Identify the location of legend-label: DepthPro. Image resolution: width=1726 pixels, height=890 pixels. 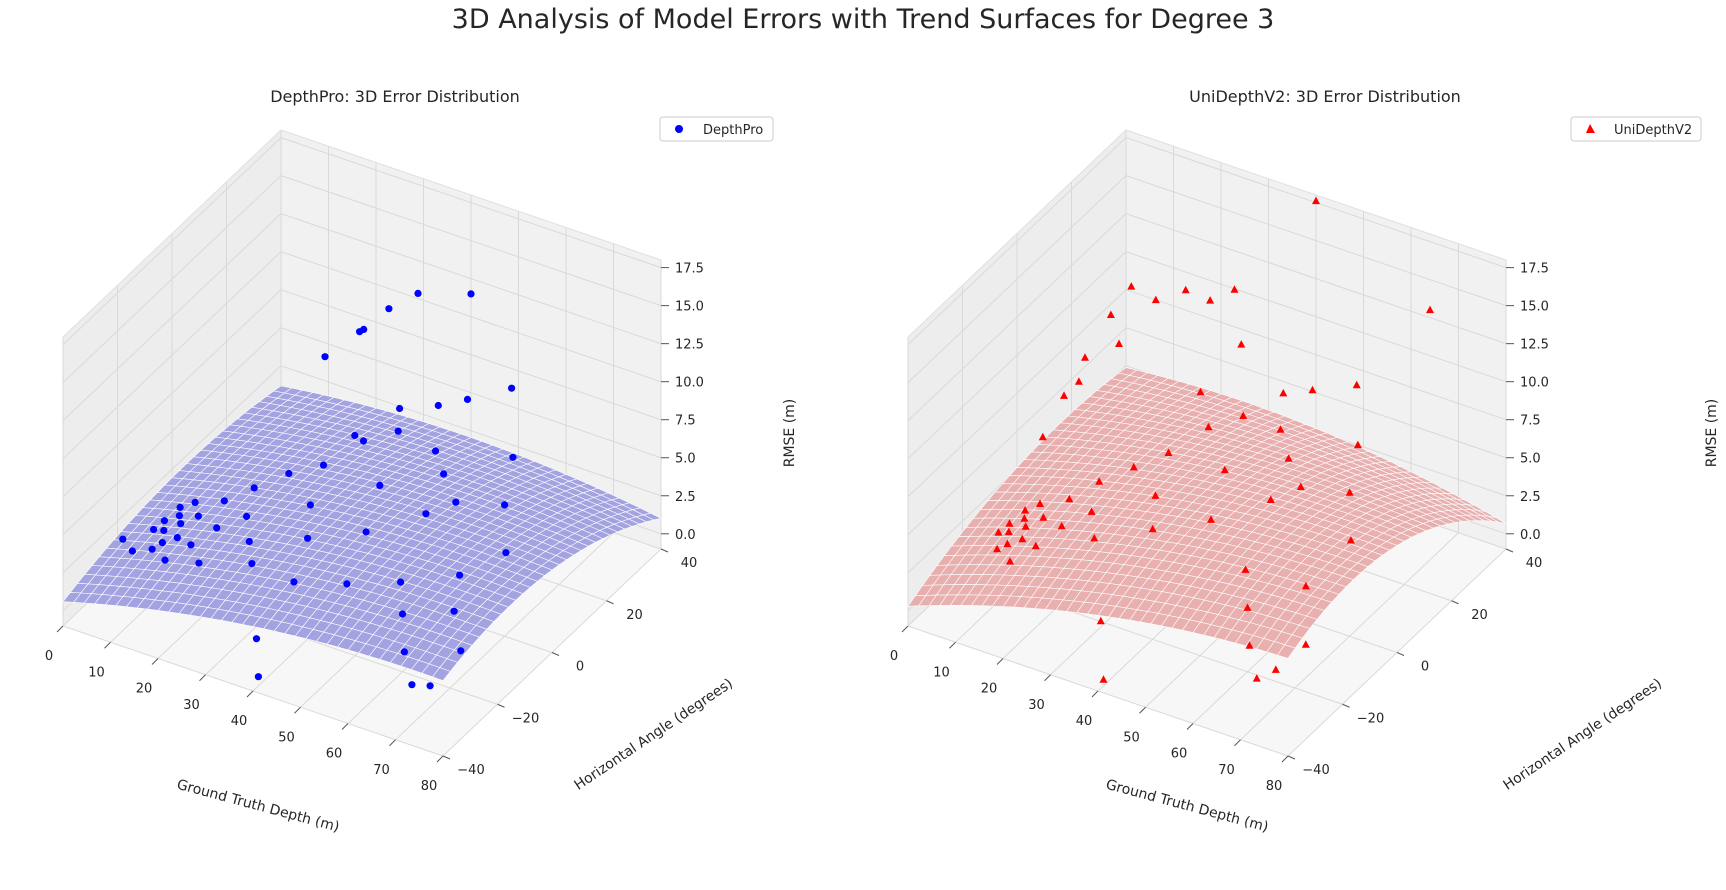
(733, 130).